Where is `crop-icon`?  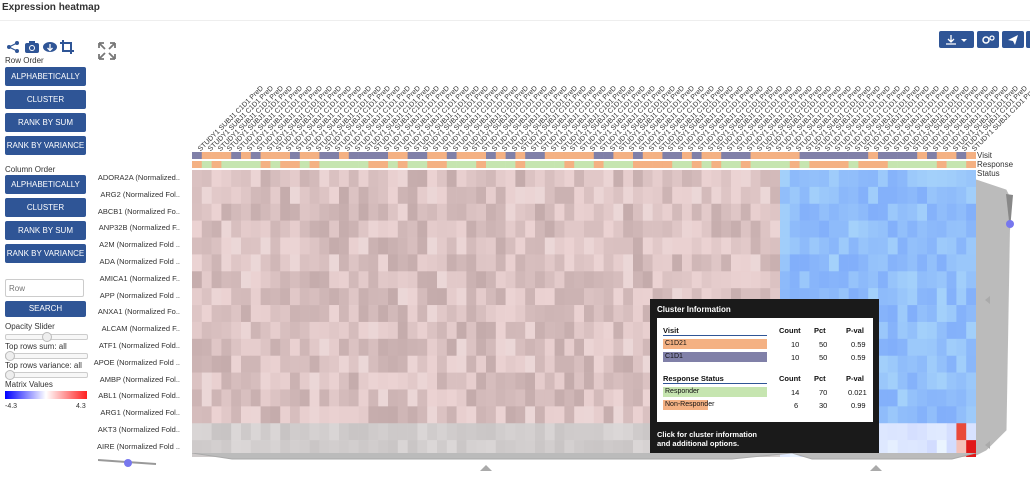
crop-icon is located at coordinates (67, 47).